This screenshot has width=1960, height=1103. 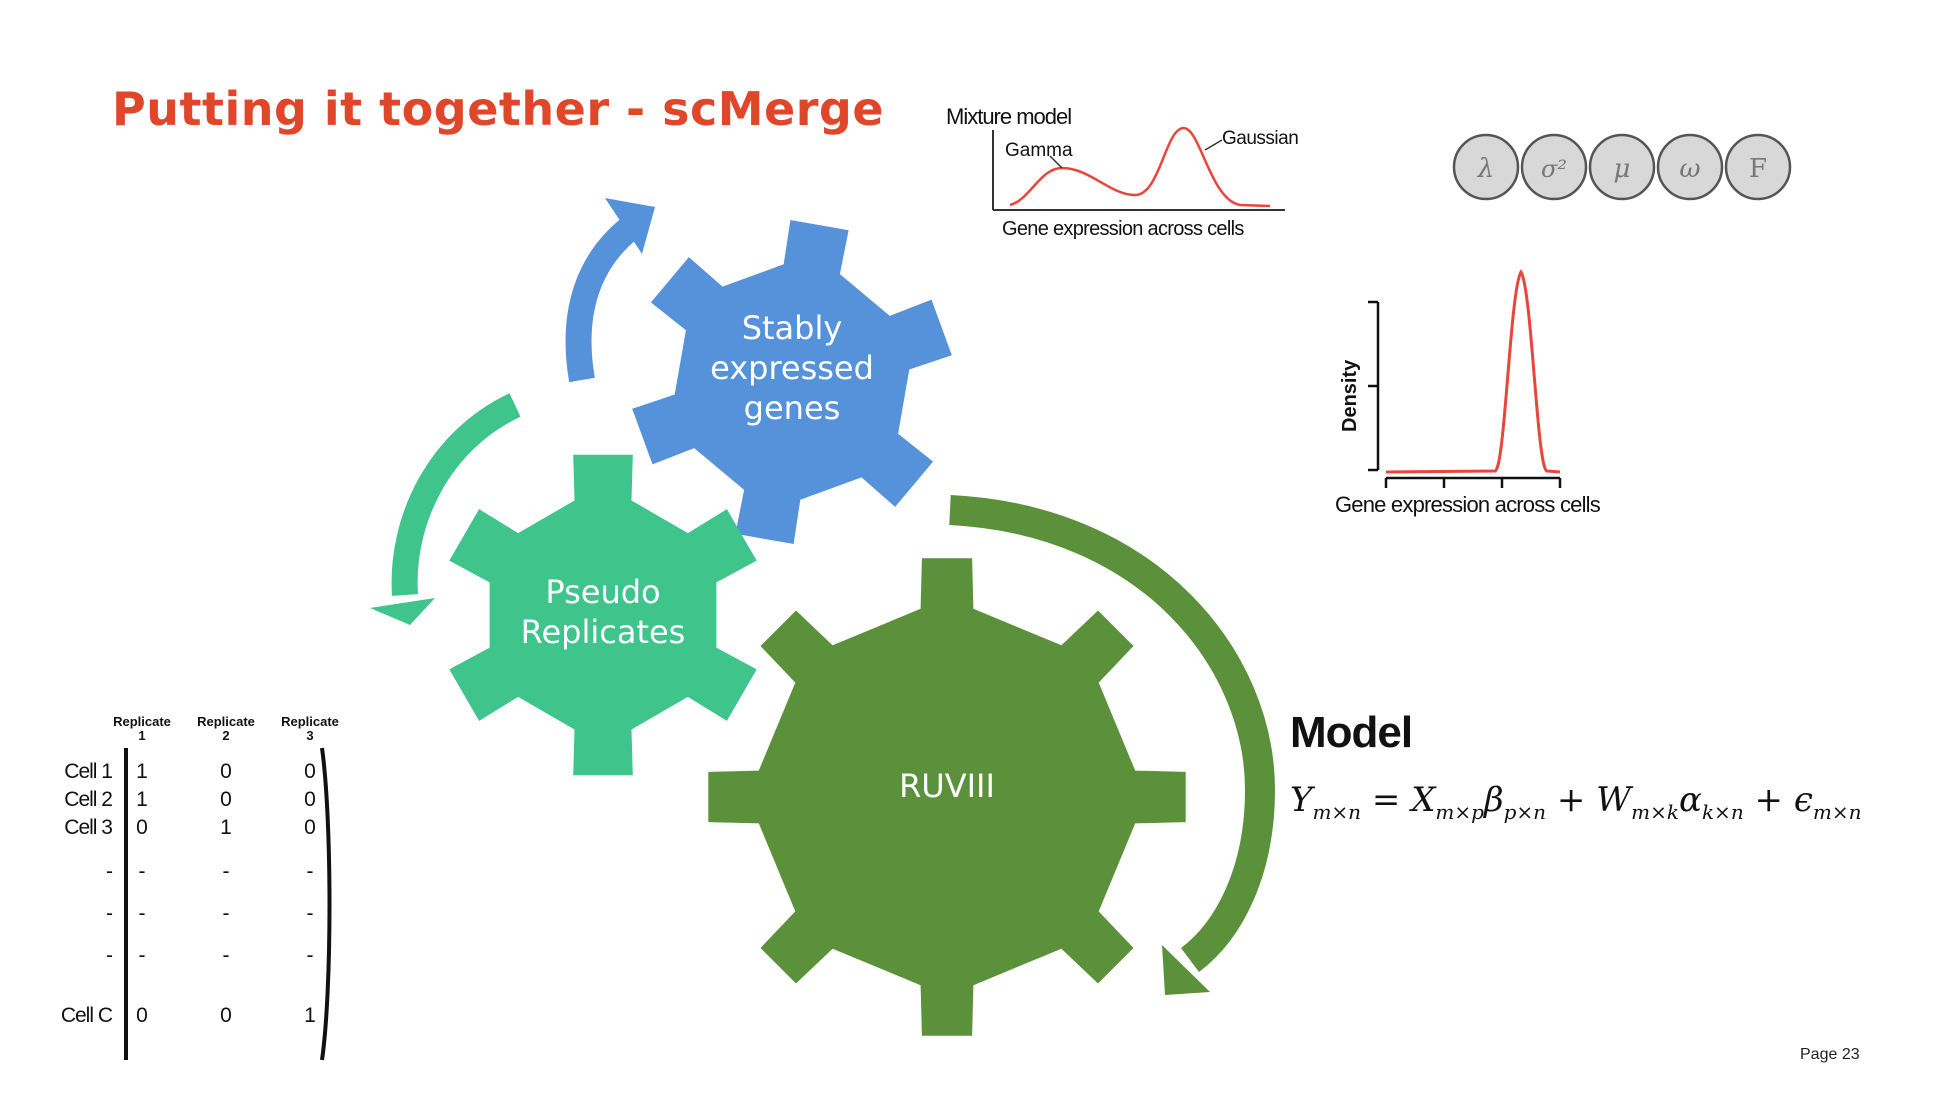 I want to click on header-rep3-num: 3, so click(x=309, y=735).